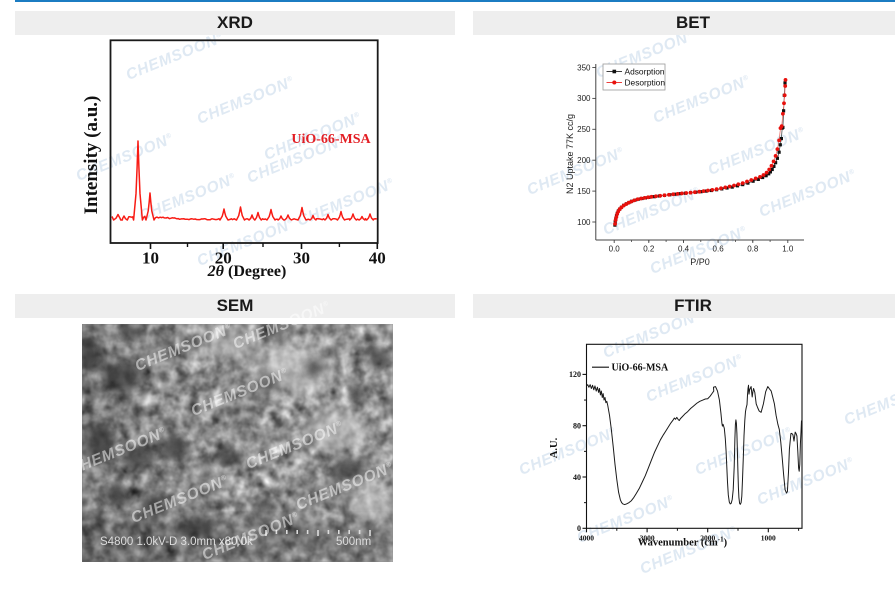 The height and width of the screenshot is (589, 895). I want to click on svg-text: 250, so click(584, 129).